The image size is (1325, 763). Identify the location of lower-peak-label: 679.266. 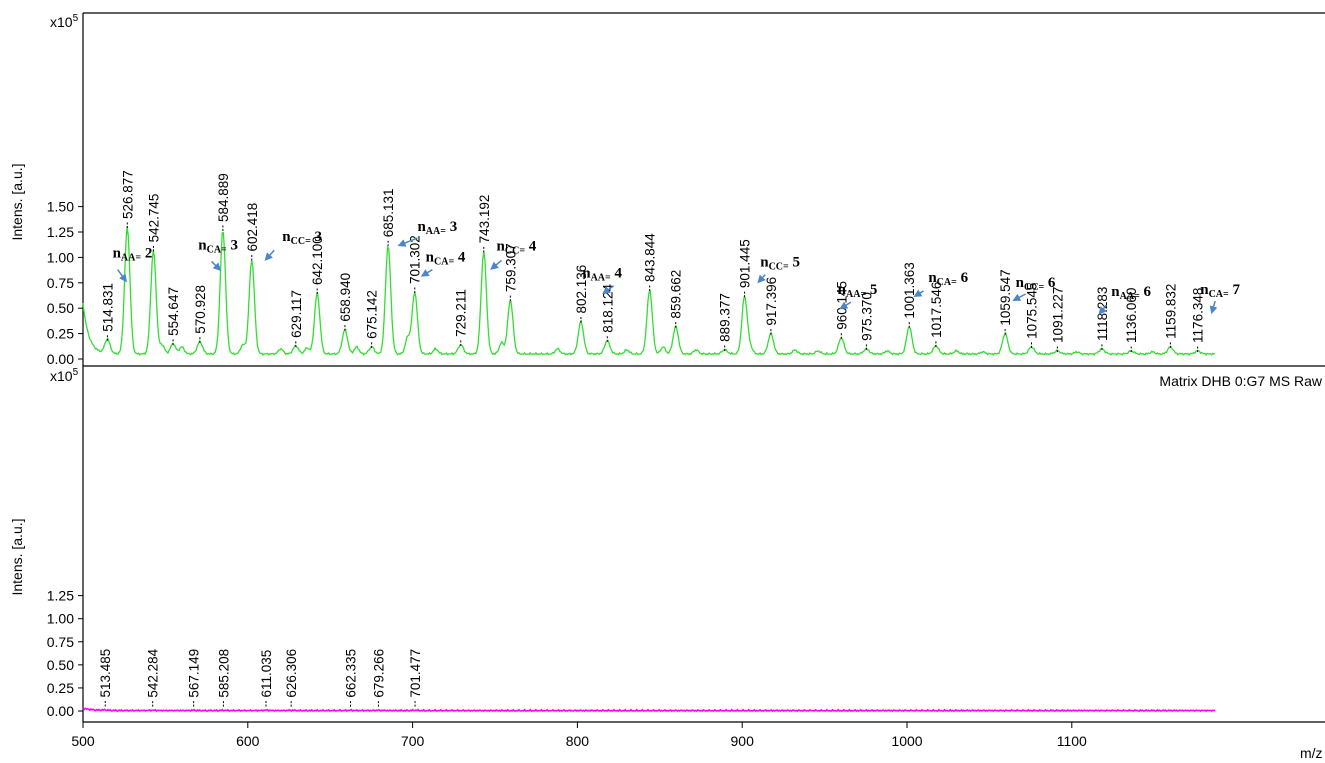
(378, 673).